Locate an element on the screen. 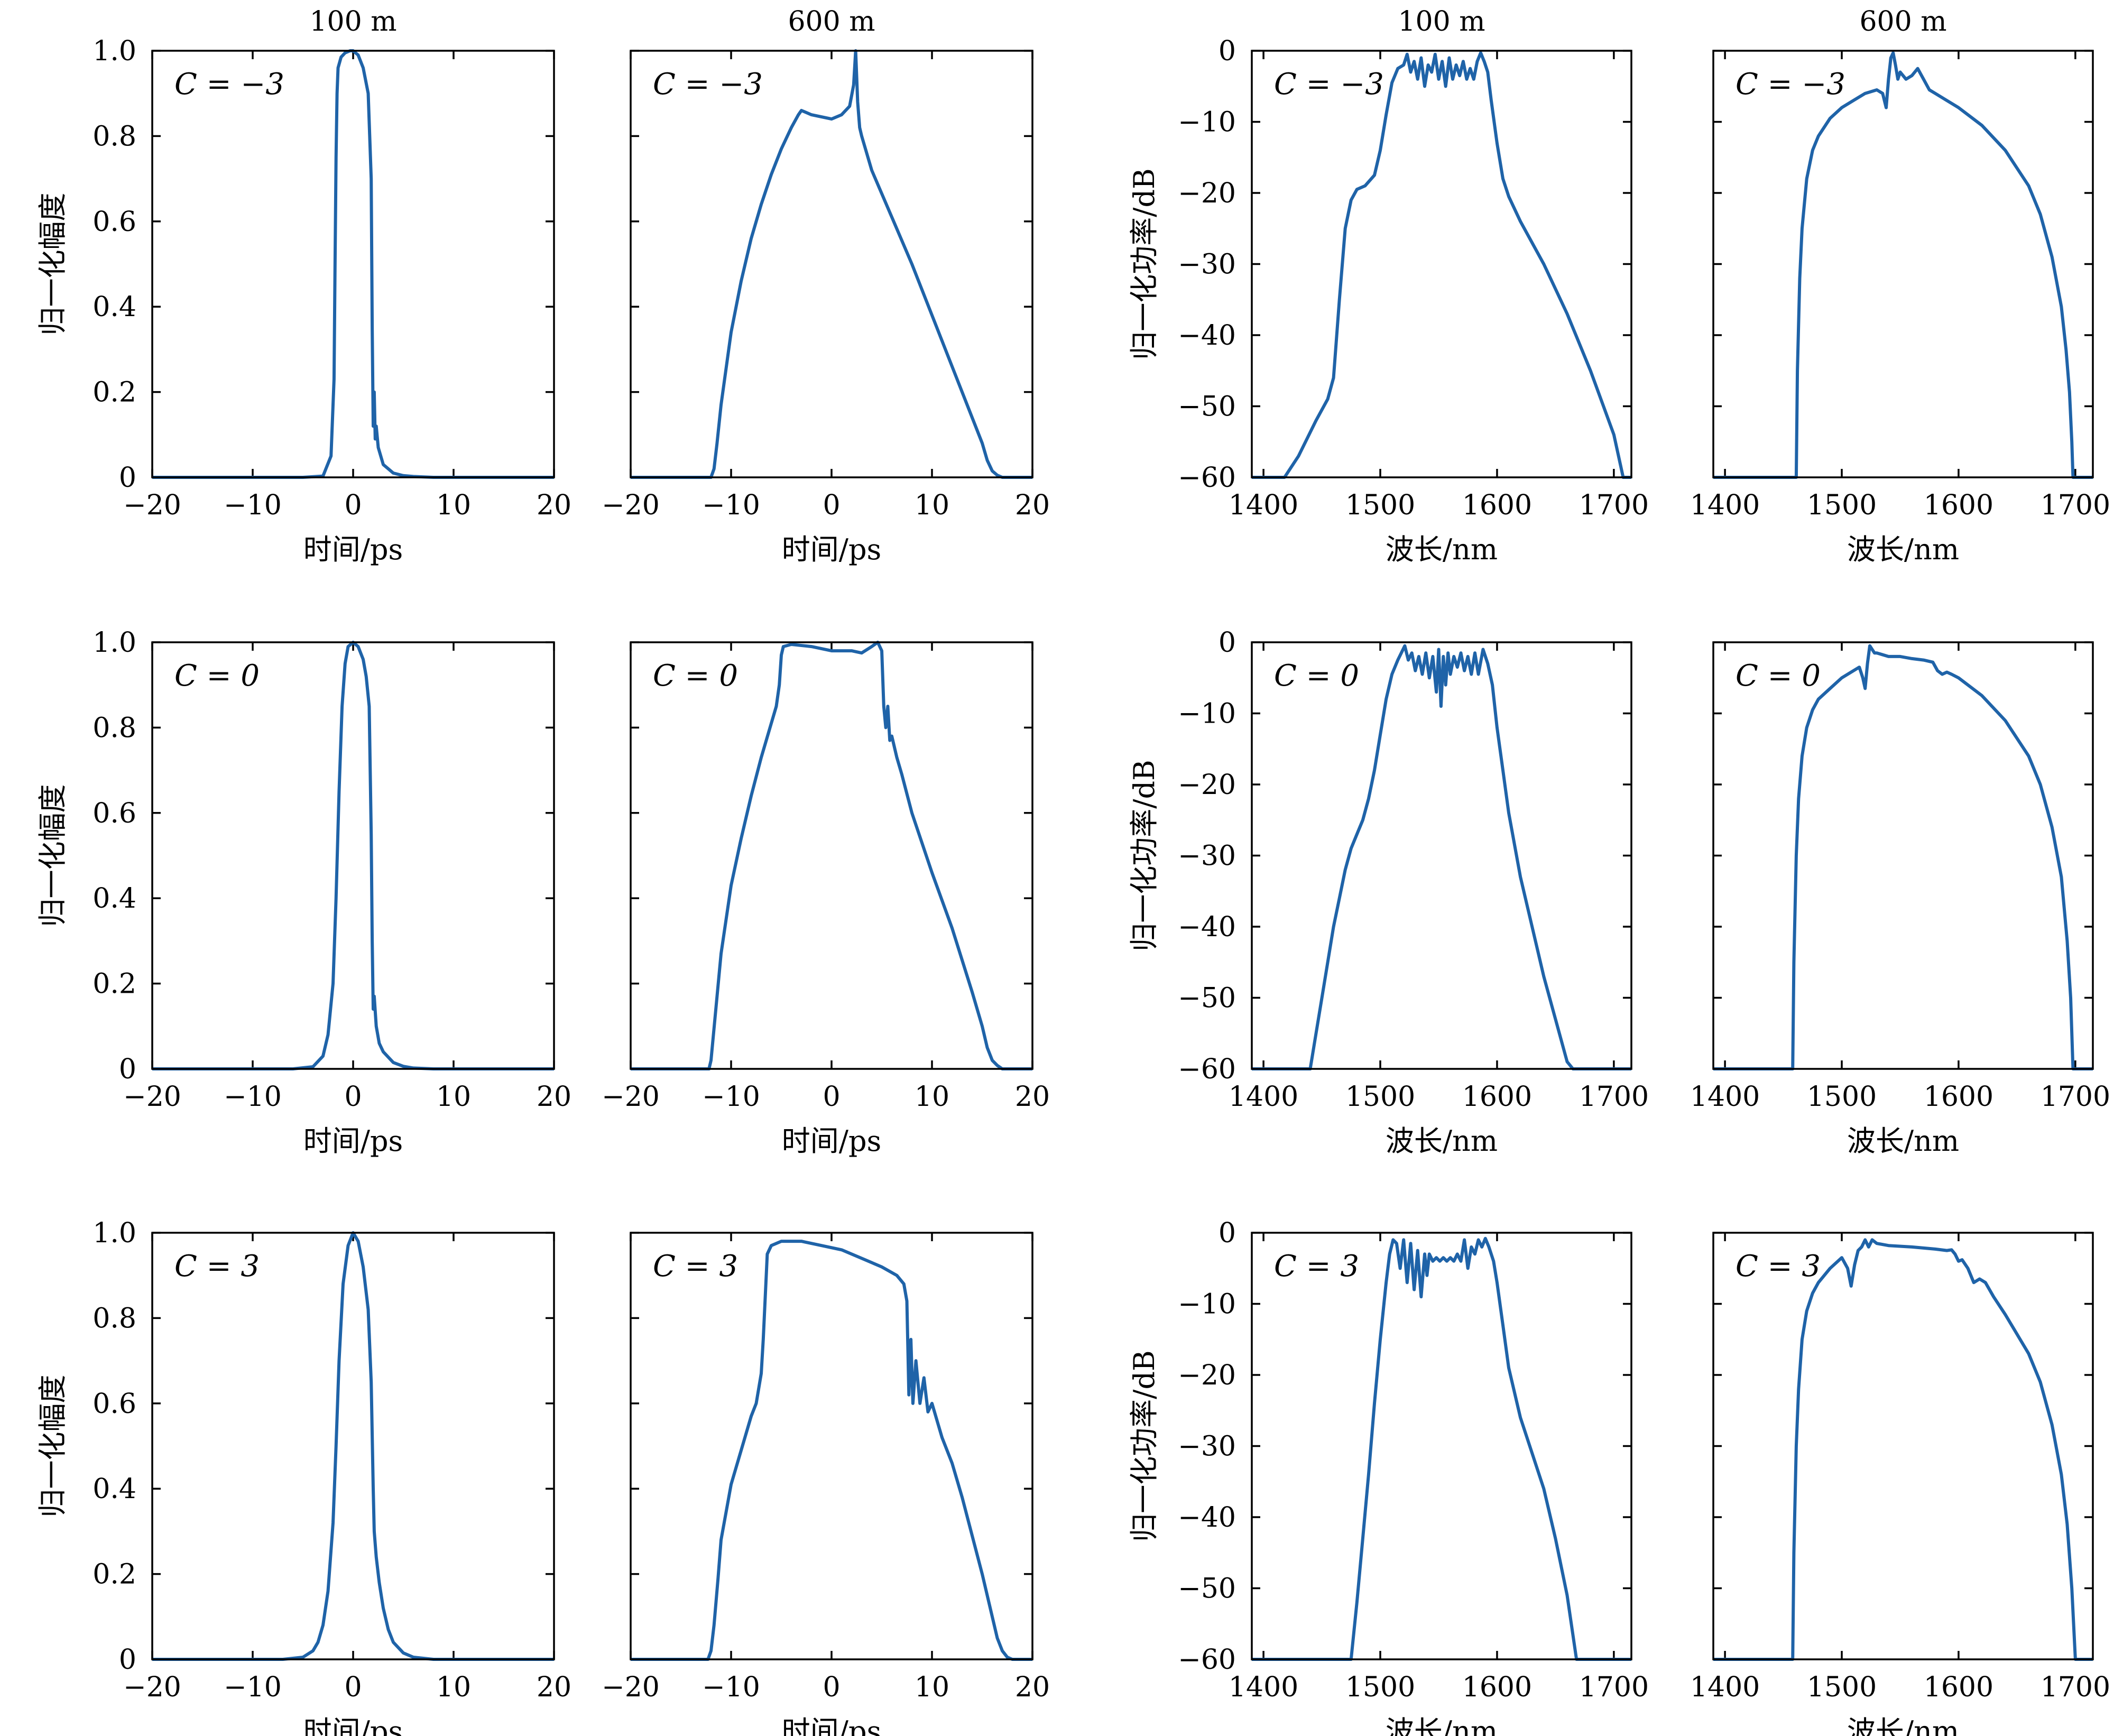 This screenshot has width=2123, height=1736. y-tick-label: −20 is located at coordinates (1207, 785).